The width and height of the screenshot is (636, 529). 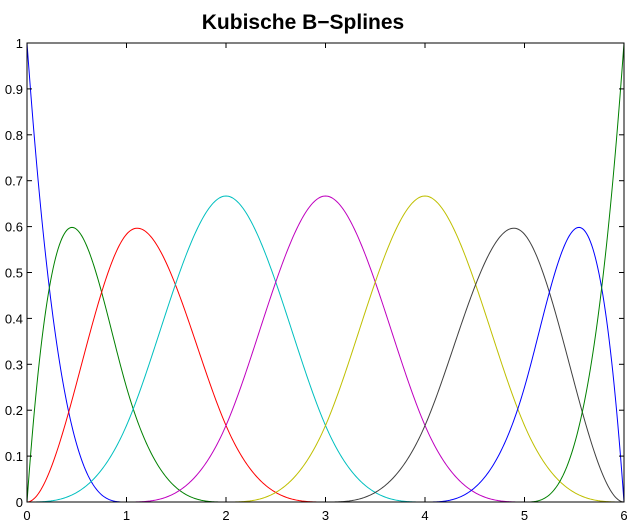 I want to click on y-tick-label: 0.7, so click(x=14, y=181).